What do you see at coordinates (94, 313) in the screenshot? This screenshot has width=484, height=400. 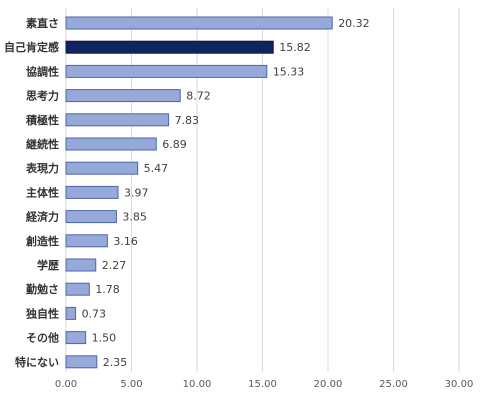 I see `value-label: 0.73` at bounding box center [94, 313].